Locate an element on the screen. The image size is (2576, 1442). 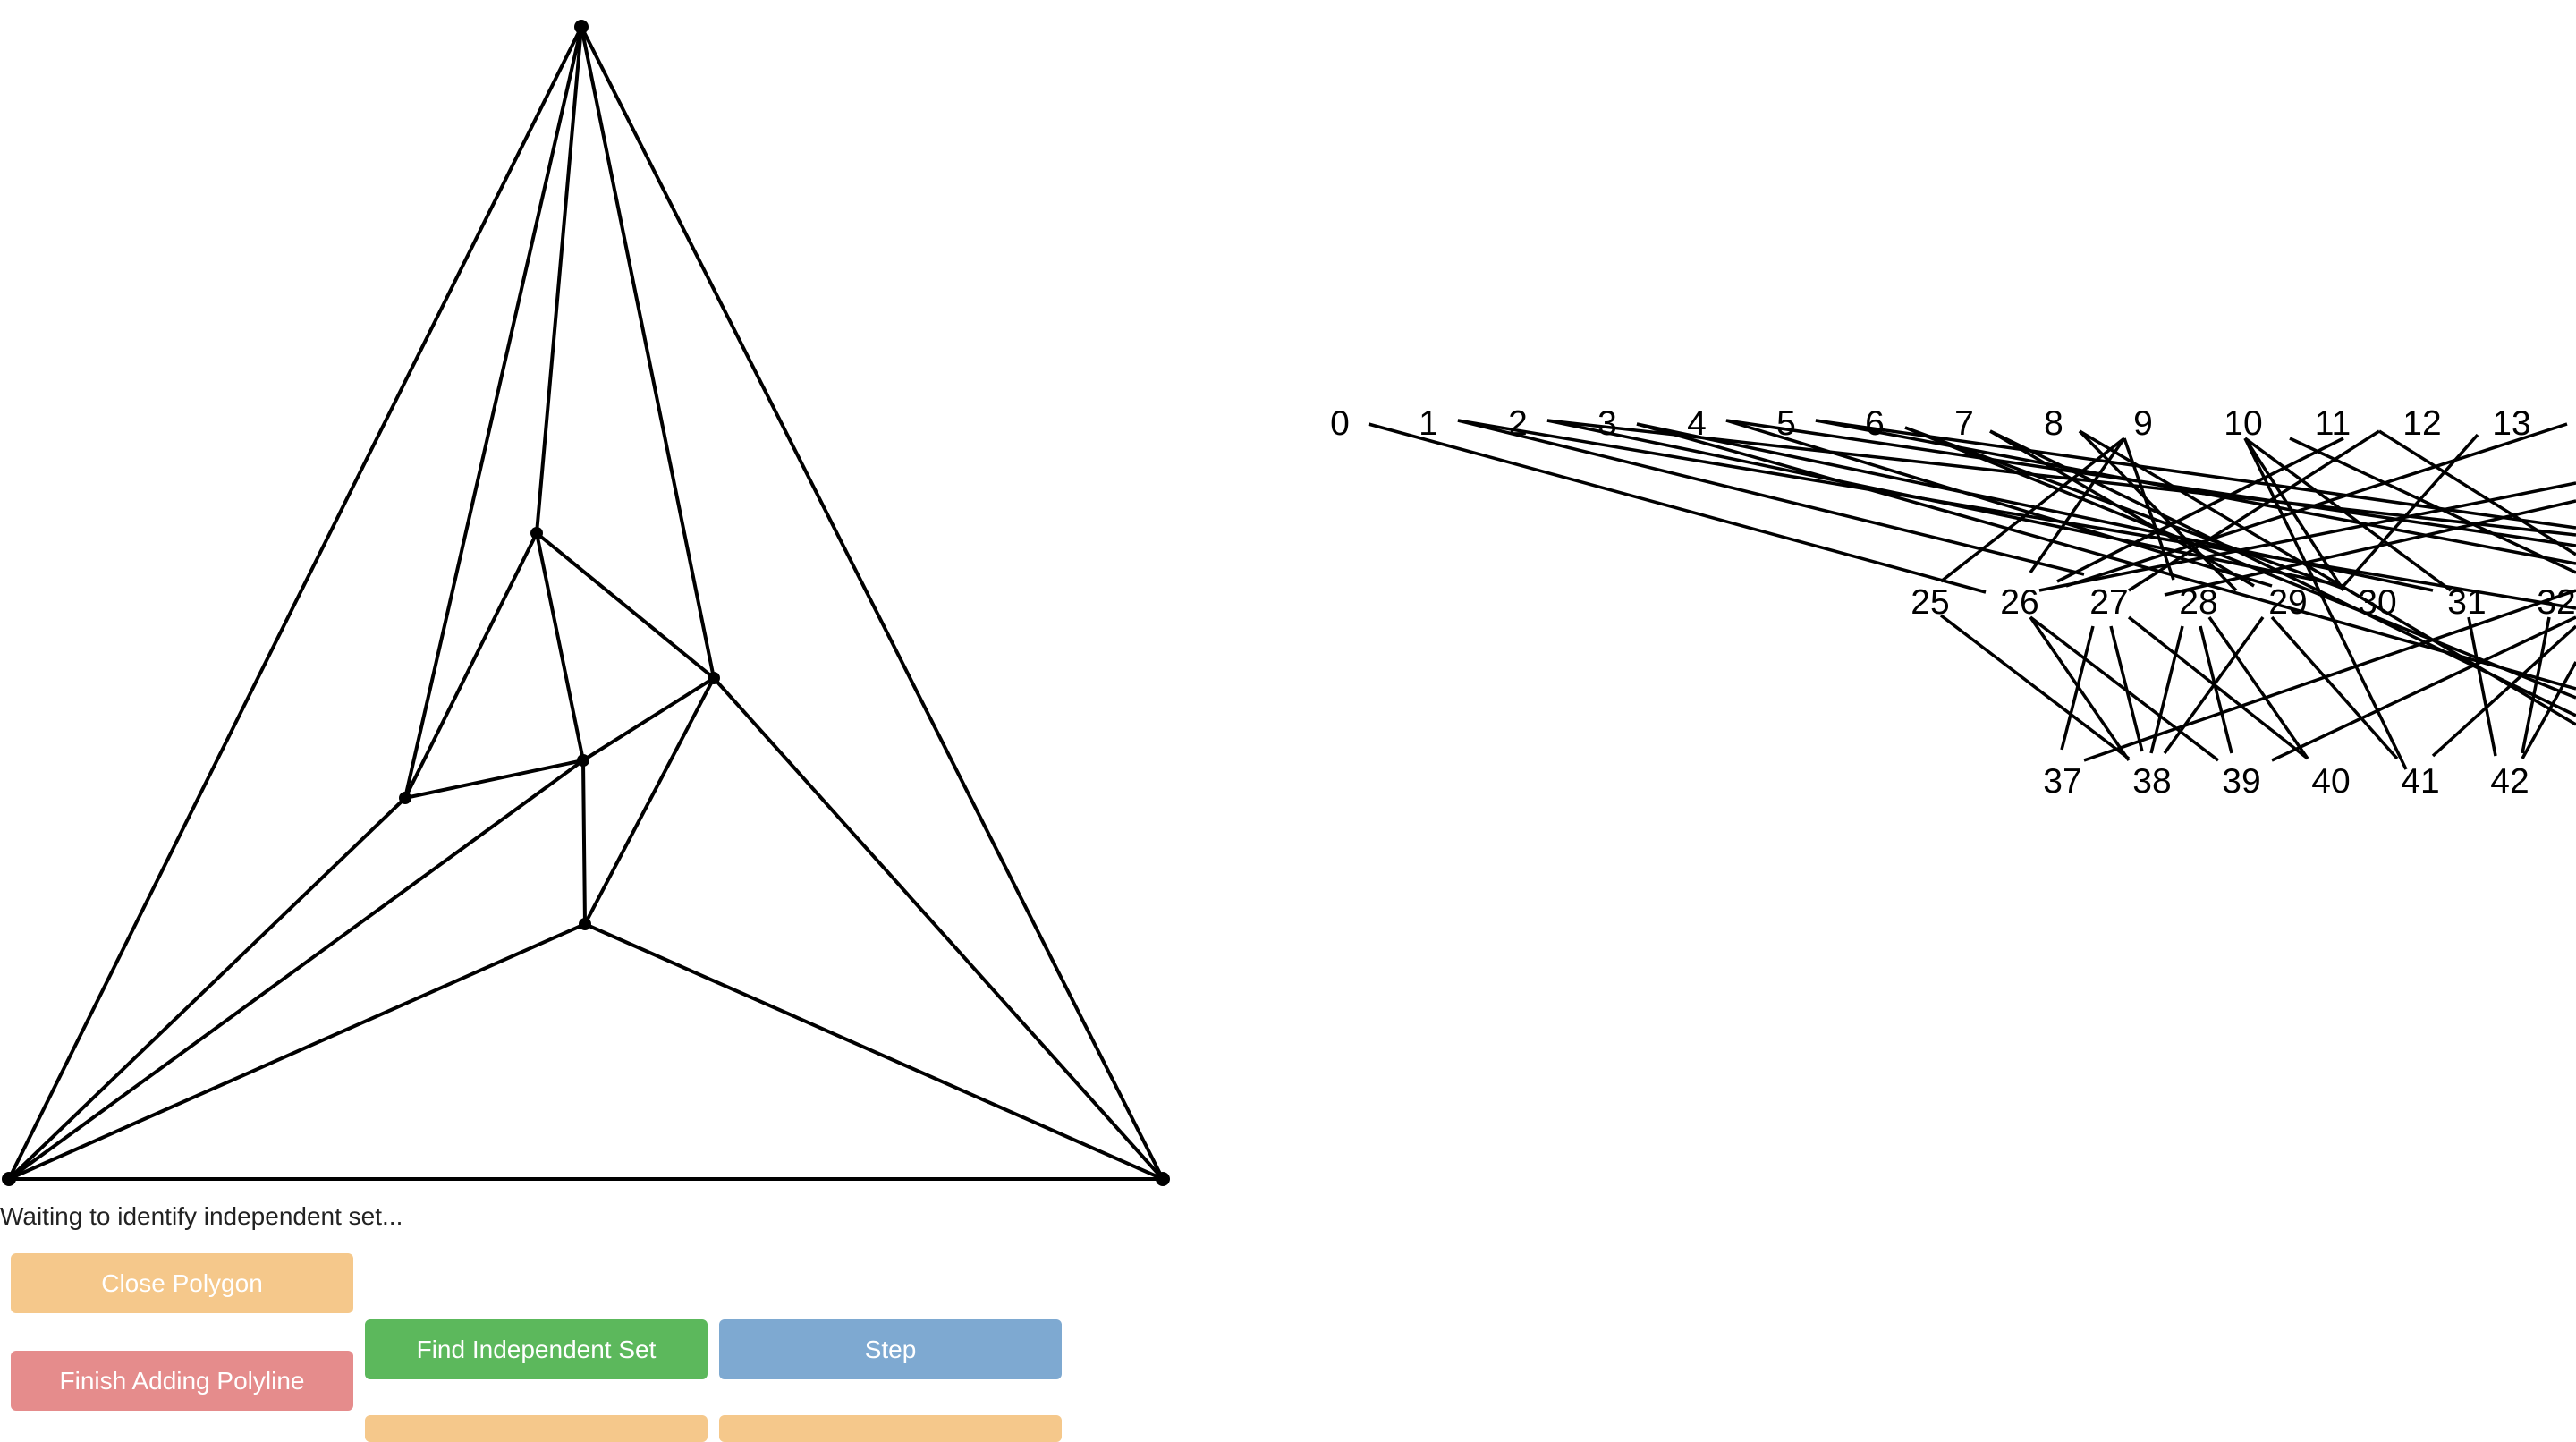
node-label: 11 is located at coordinates (2333, 423).